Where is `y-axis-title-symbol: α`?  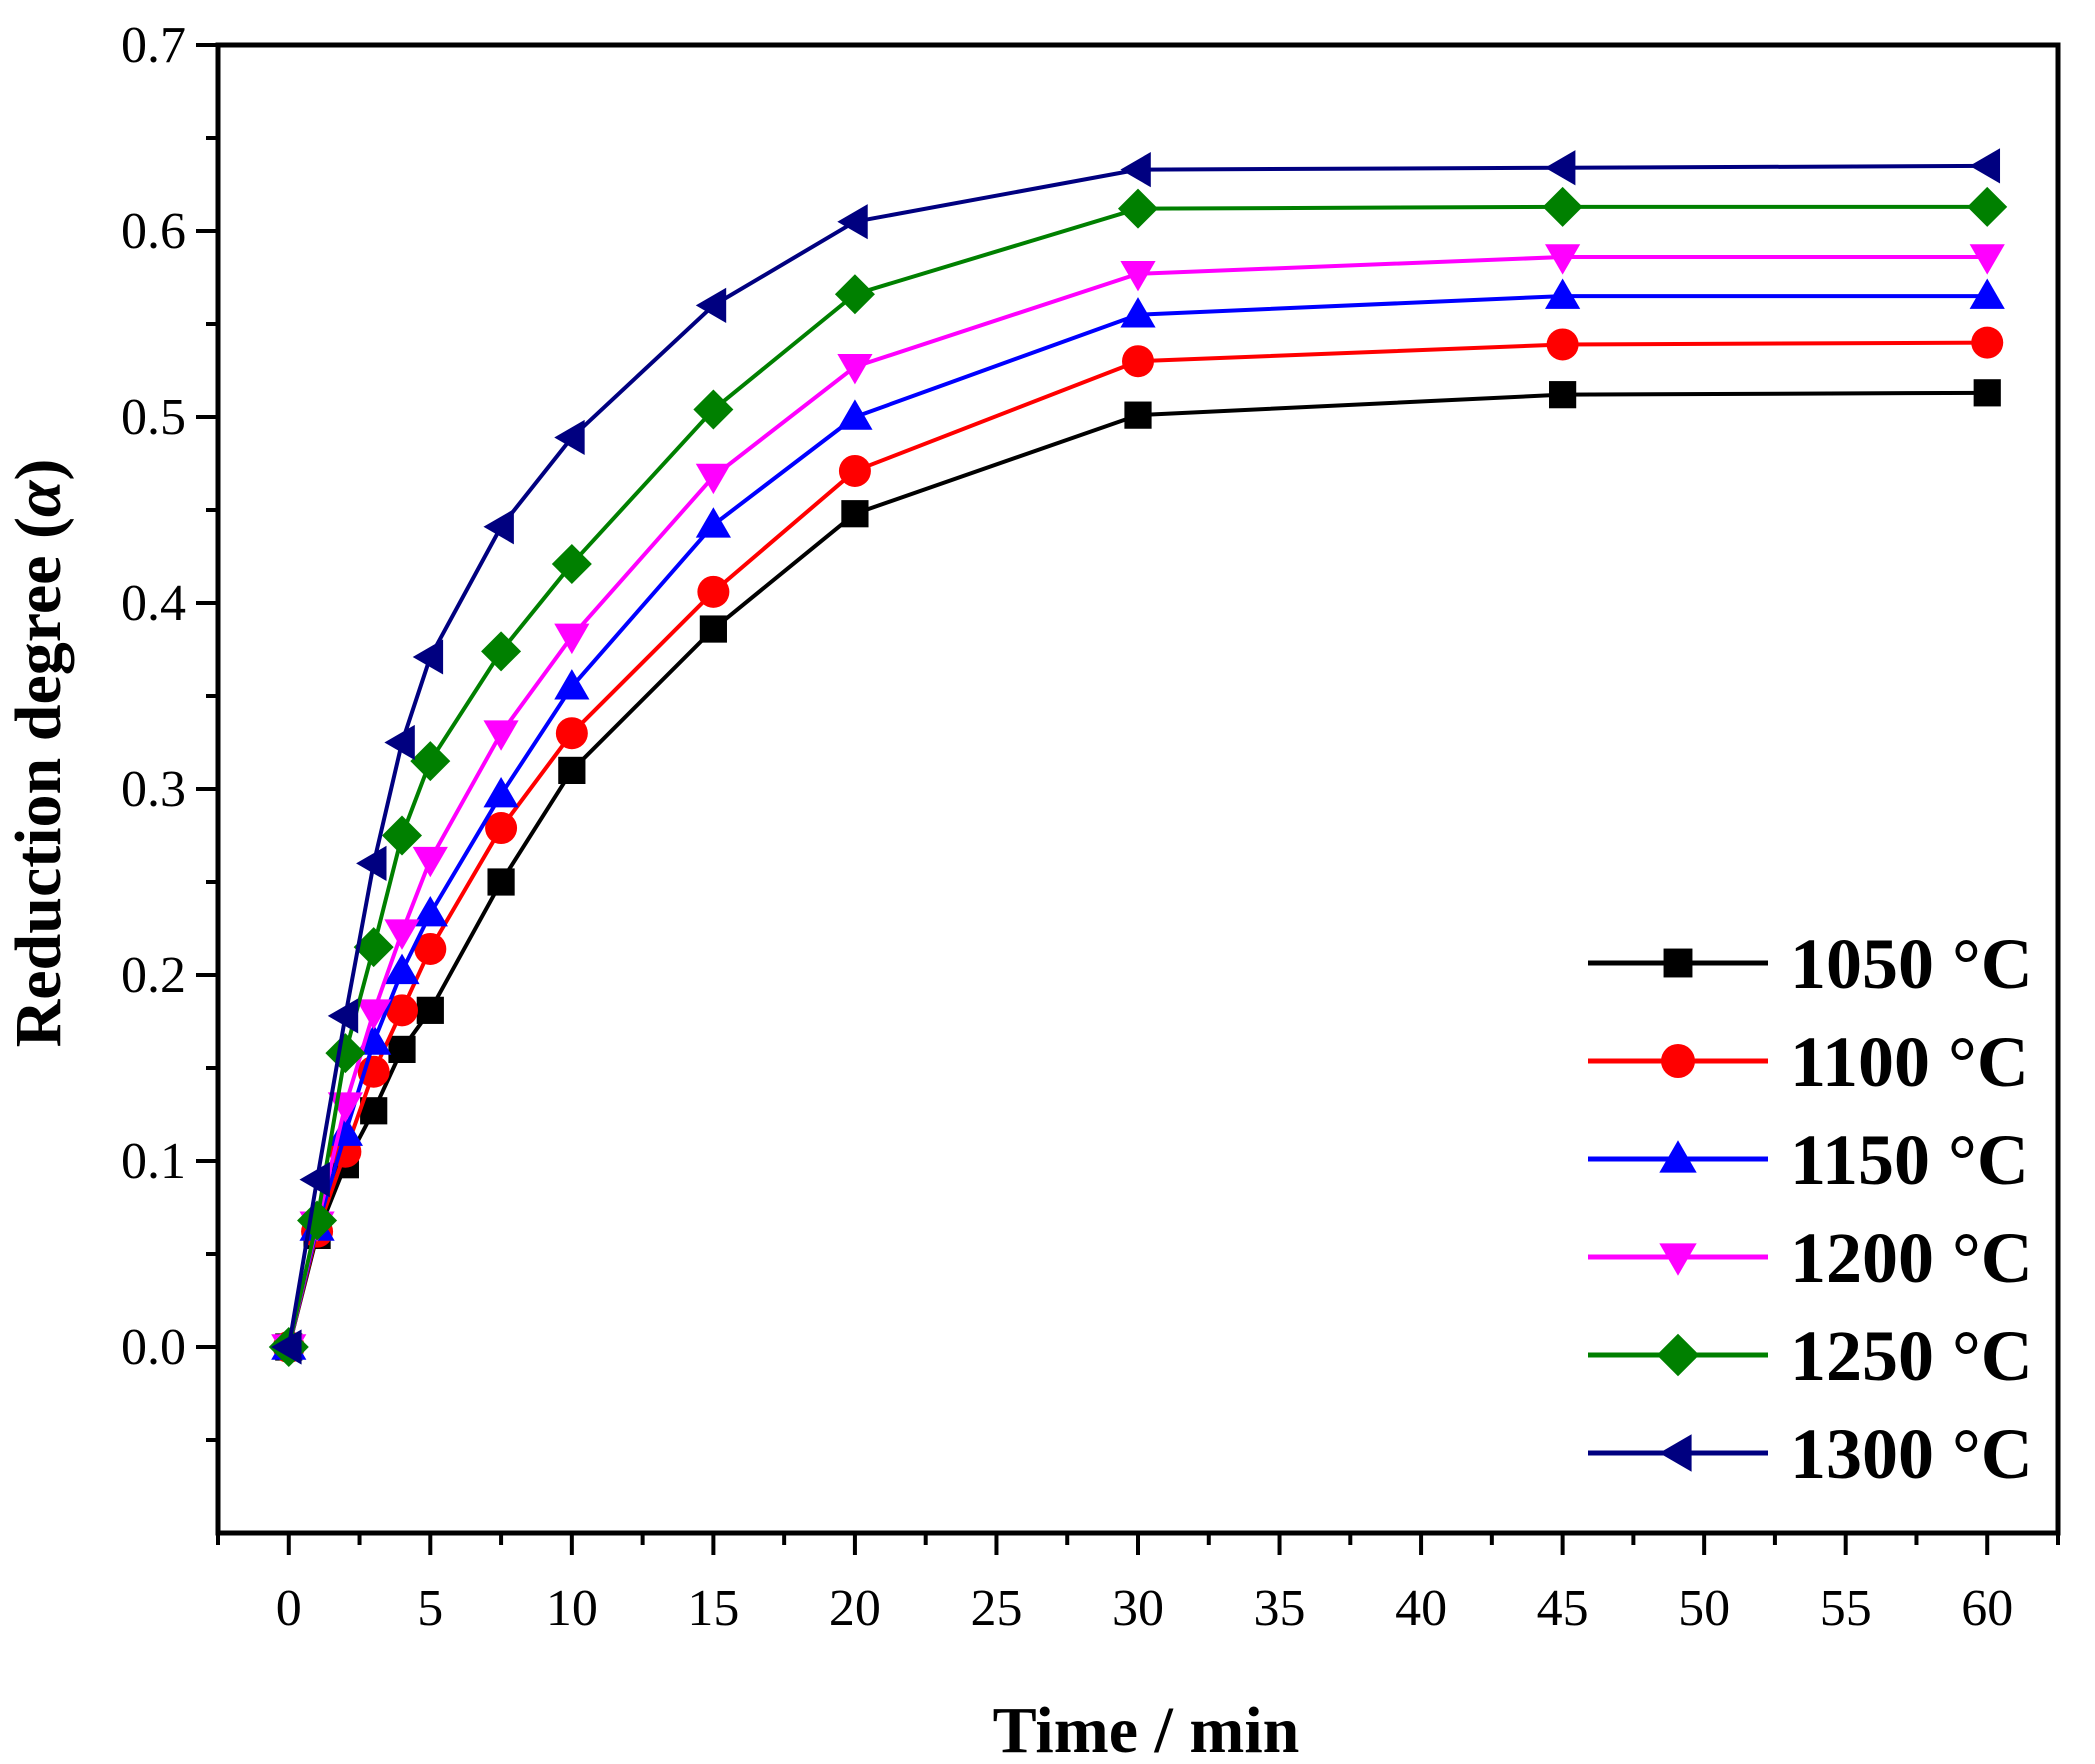 y-axis-title-symbol: α is located at coordinates (38, 498).